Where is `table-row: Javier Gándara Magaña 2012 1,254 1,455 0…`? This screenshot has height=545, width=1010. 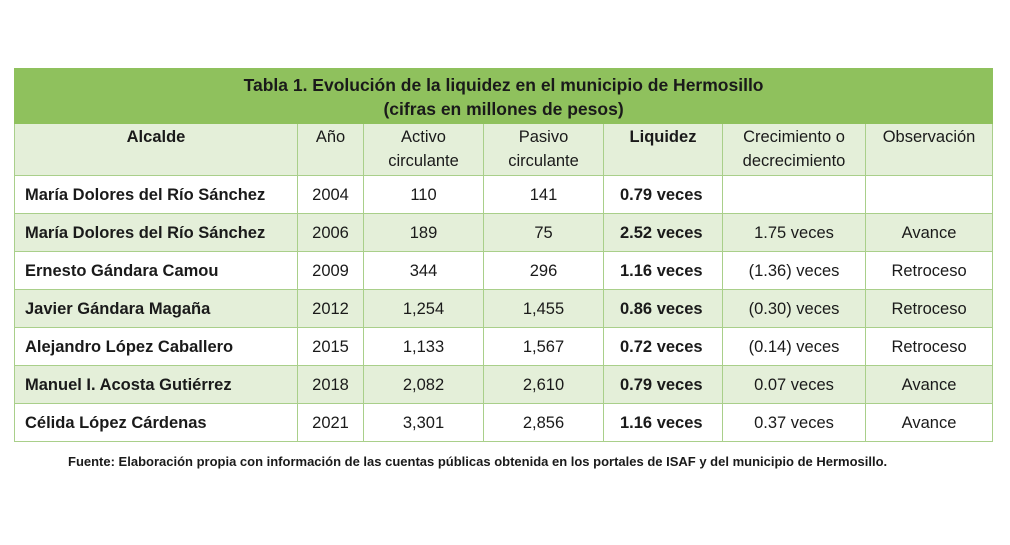 table-row: Javier Gándara Magaña 2012 1,254 1,455 0… is located at coordinates (504, 308).